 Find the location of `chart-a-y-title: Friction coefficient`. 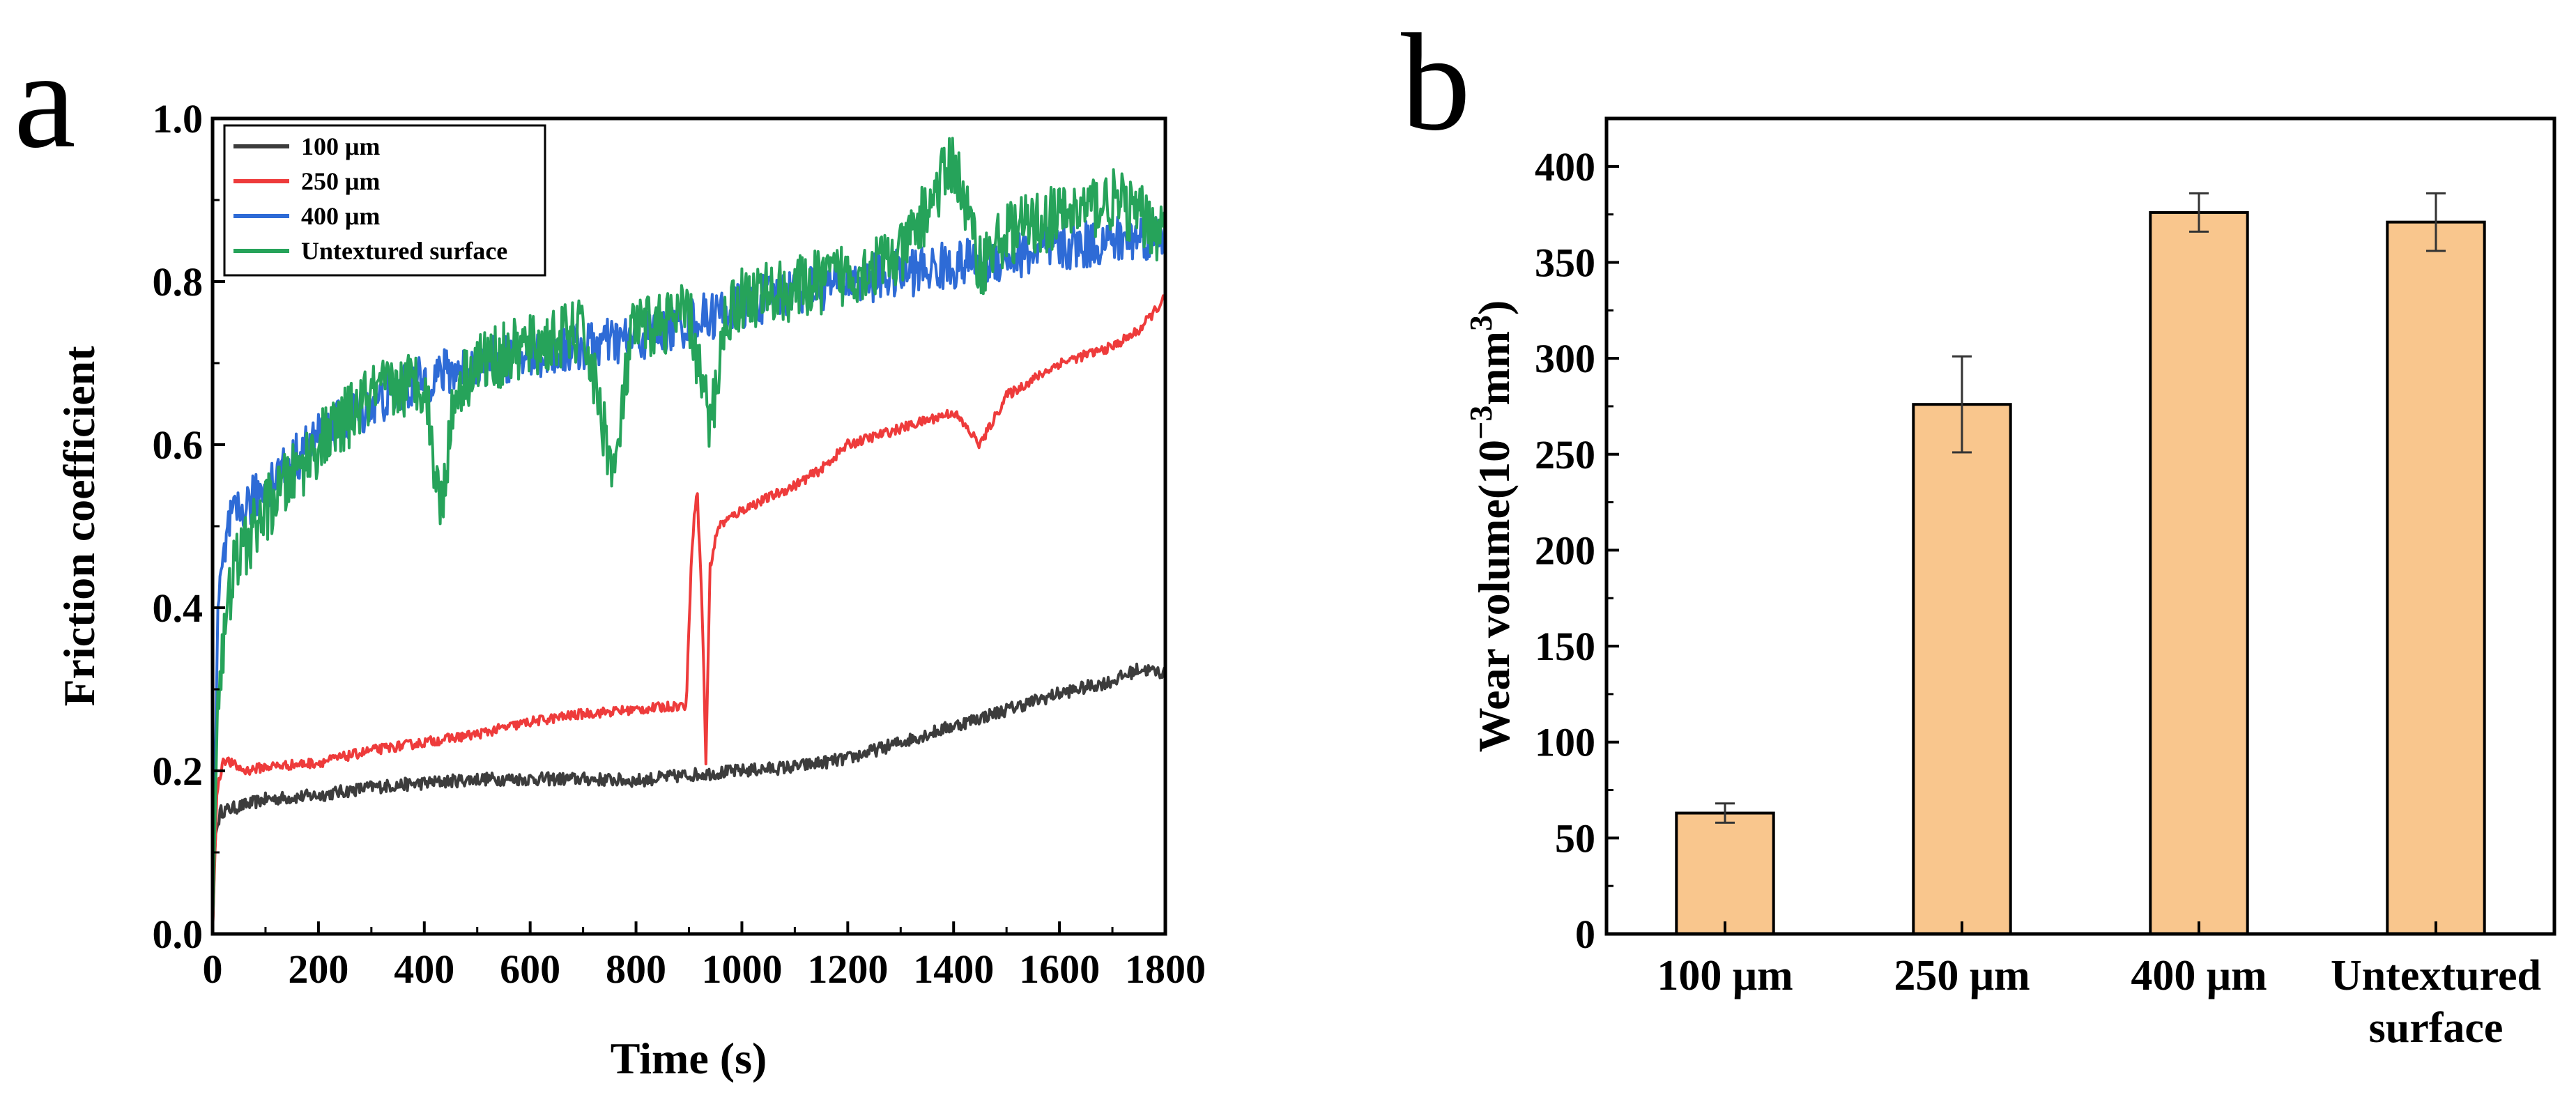

chart-a-y-title: Friction coefficient is located at coordinates (79, 526).